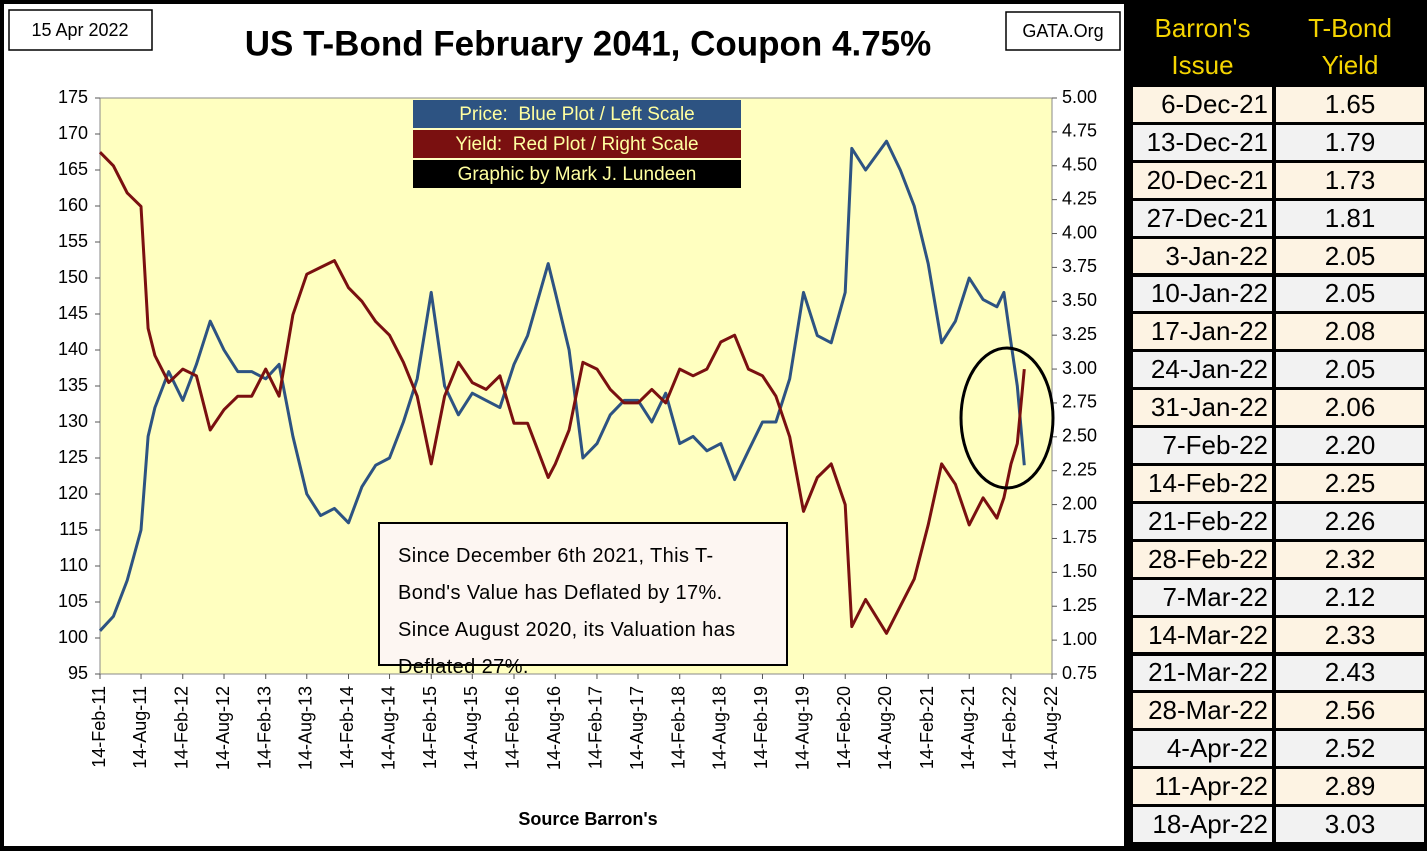  Describe the element at coordinates (1202, 787) in the screenshot. I see `table-cell: 11-Apr-22` at that location.